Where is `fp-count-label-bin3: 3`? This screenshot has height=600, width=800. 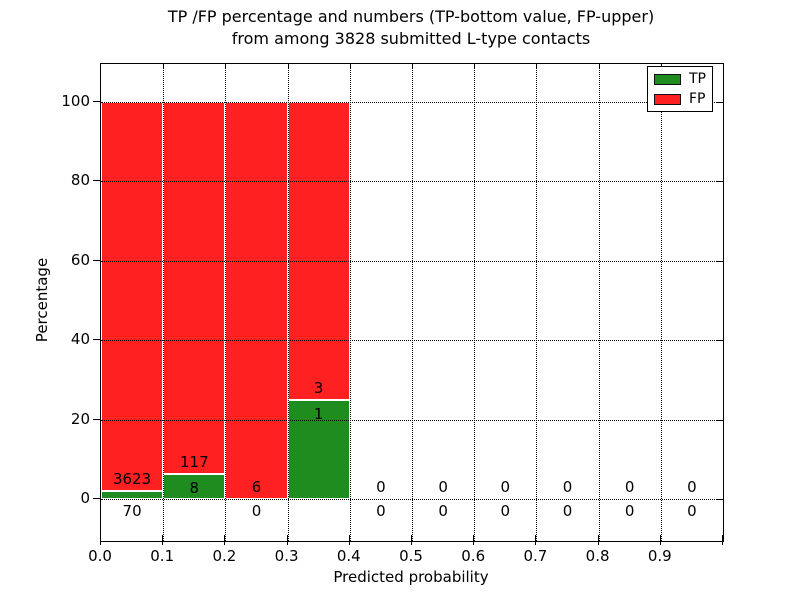
fp-count-label-bin3: 3 is located at coordinates (318, 387).